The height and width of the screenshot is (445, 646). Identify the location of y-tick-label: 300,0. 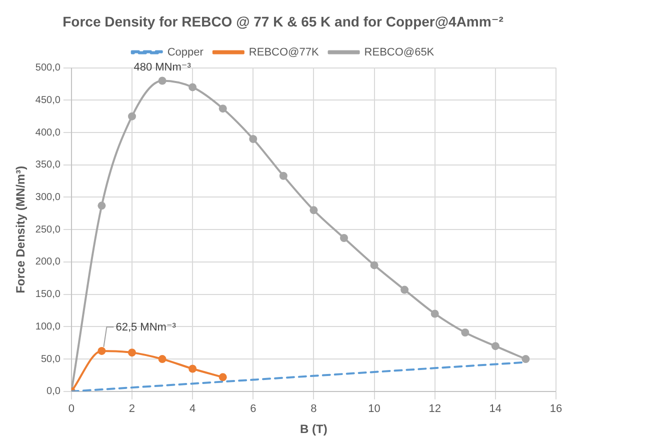
(48, 197).